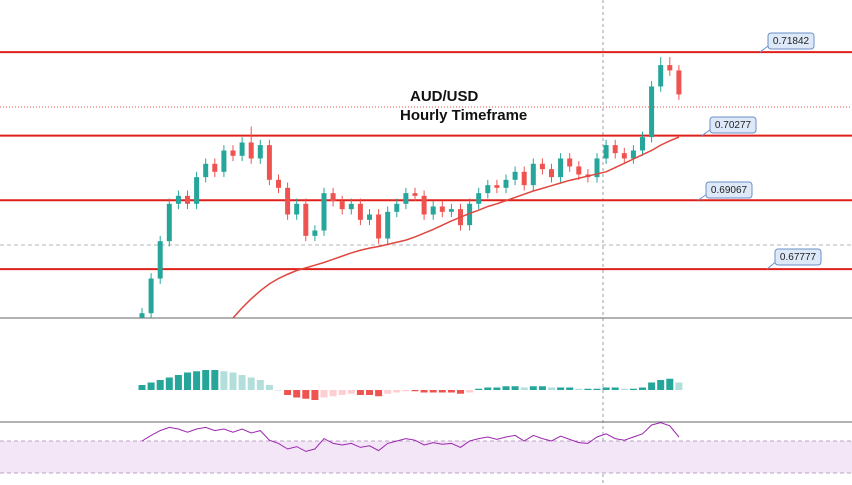 This screenshot has height=485, width=852. I want to click on level-label: 0.69067, so click(729, 190).